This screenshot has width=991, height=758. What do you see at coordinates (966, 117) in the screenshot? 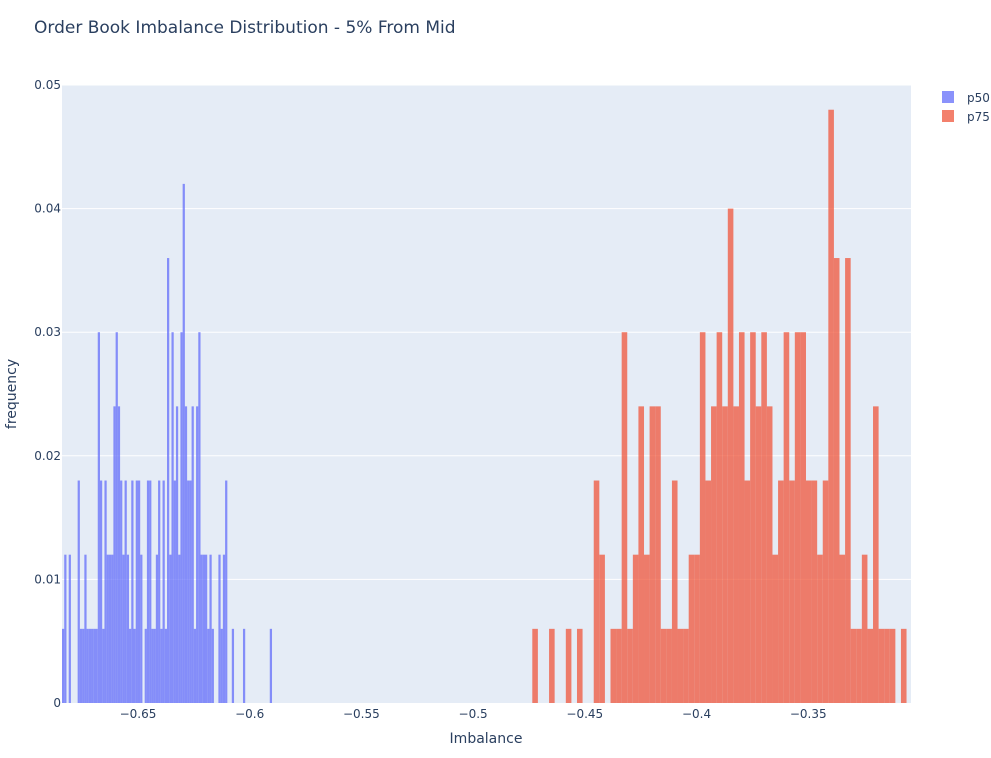
I see `legend-item-p75: p75` at bounding box center [966, 117].